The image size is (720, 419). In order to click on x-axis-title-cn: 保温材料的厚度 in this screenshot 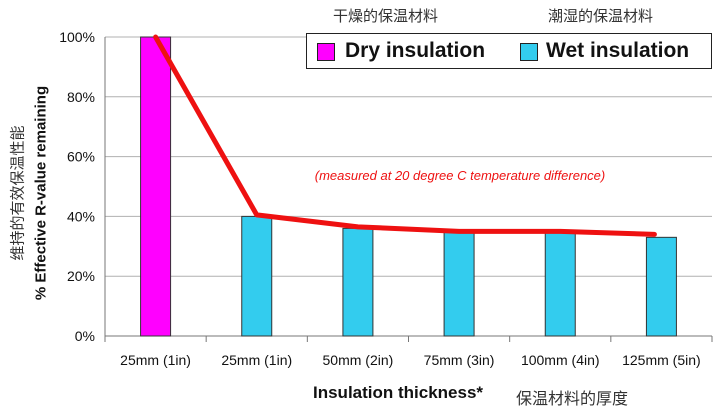, I will do `click(572, 398)`.